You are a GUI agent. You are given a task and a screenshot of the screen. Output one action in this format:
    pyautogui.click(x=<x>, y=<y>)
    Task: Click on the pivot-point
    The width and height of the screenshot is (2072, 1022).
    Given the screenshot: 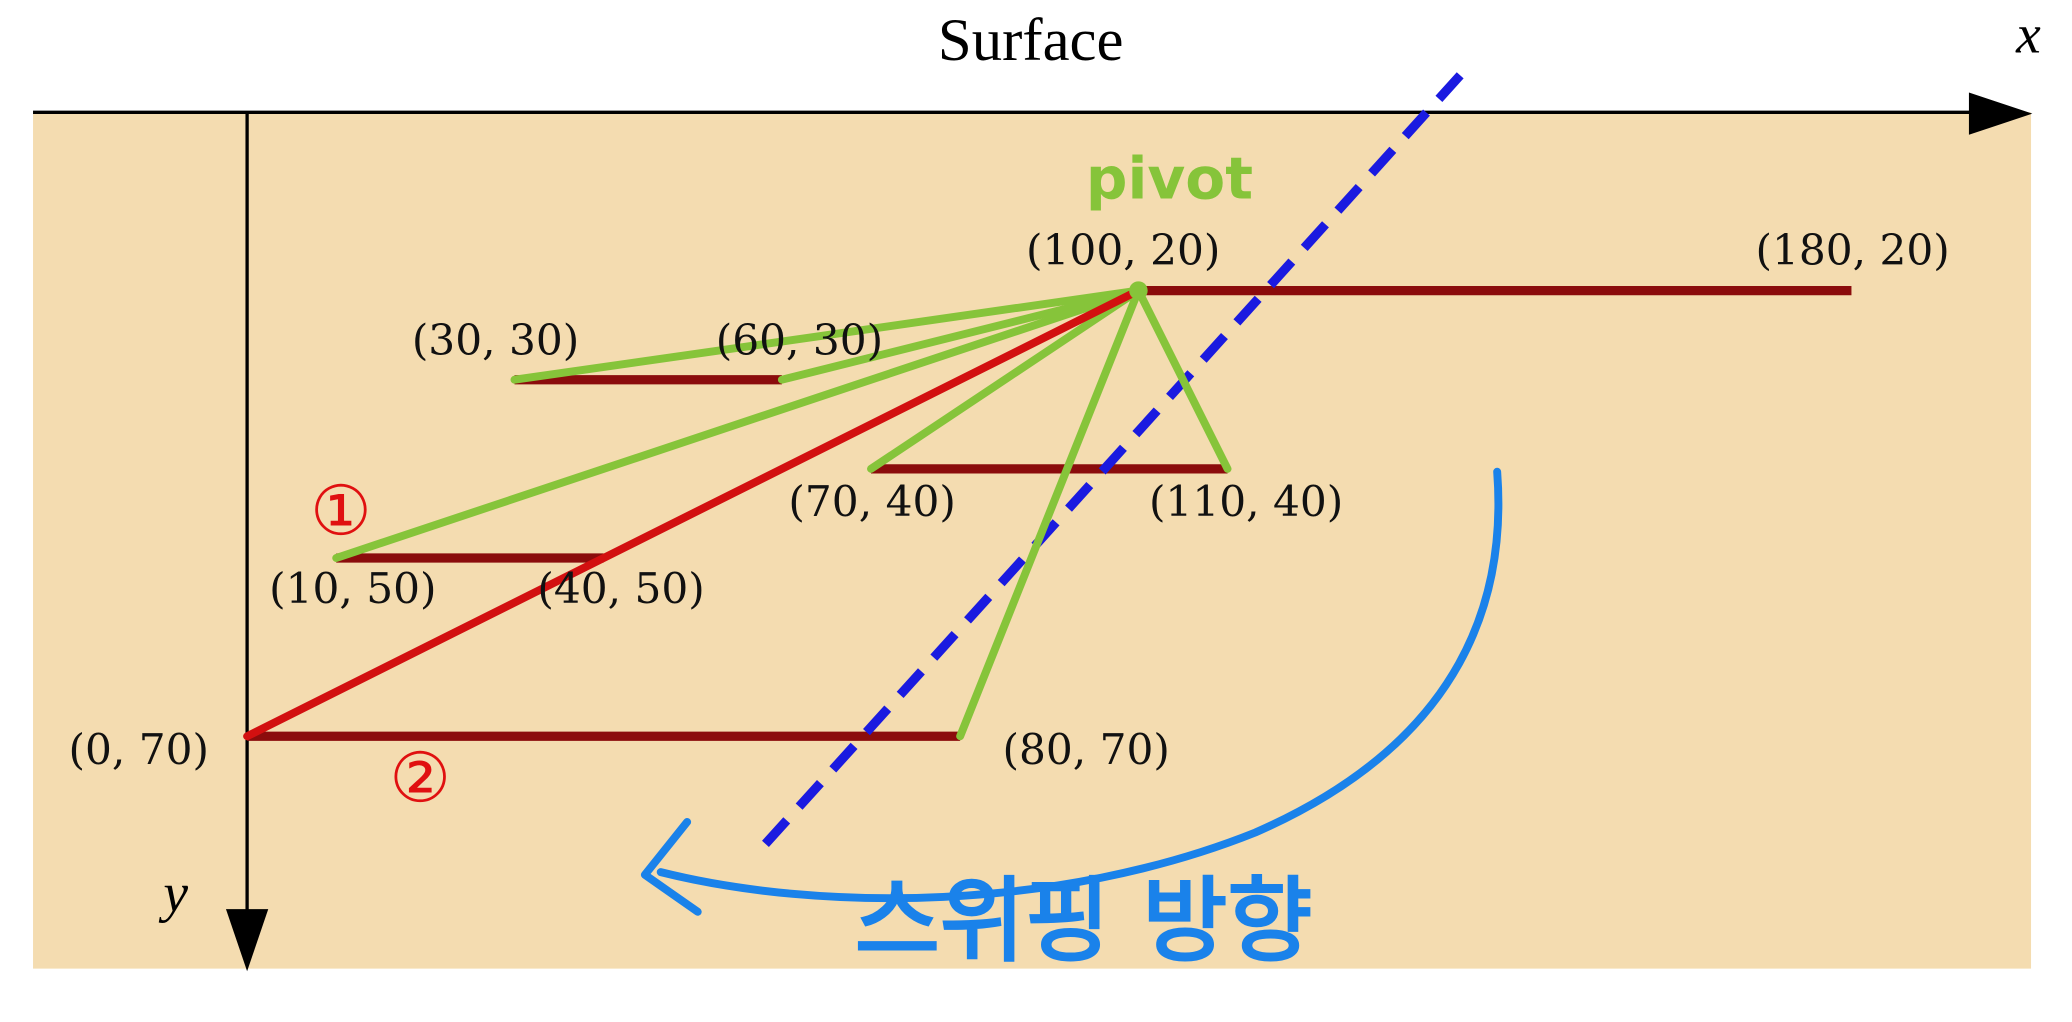 What is the action you would take?
    pyautogui.click(x=1138, y=290)
    